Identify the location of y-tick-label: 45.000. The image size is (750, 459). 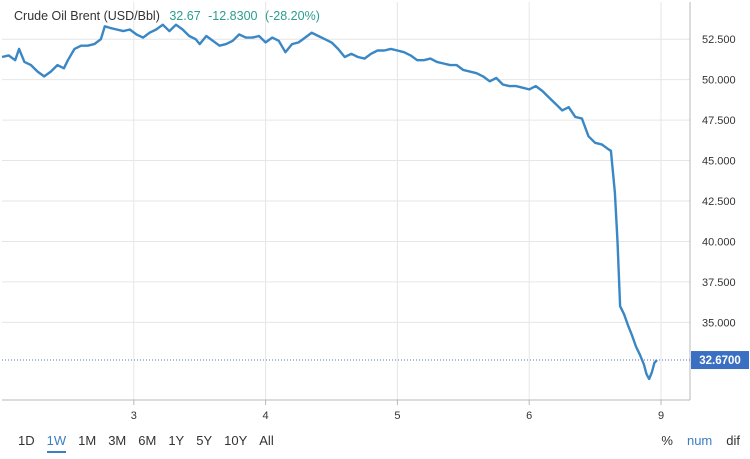
(719, 162).